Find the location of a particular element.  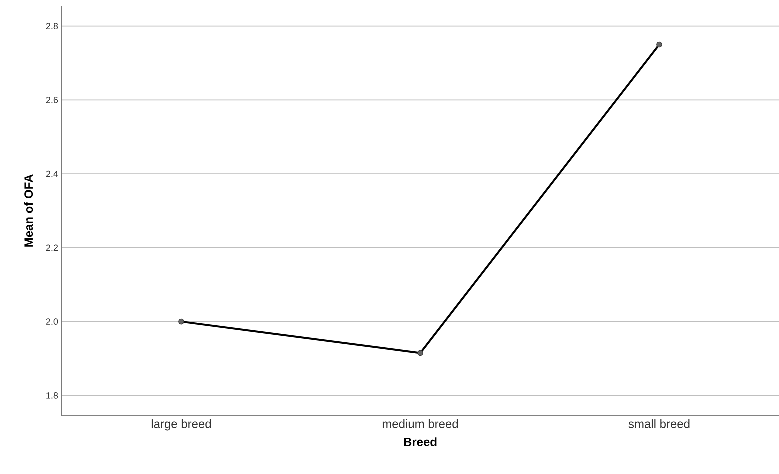

y-tick-label: 2.0 is located at coordinates (52, 321).